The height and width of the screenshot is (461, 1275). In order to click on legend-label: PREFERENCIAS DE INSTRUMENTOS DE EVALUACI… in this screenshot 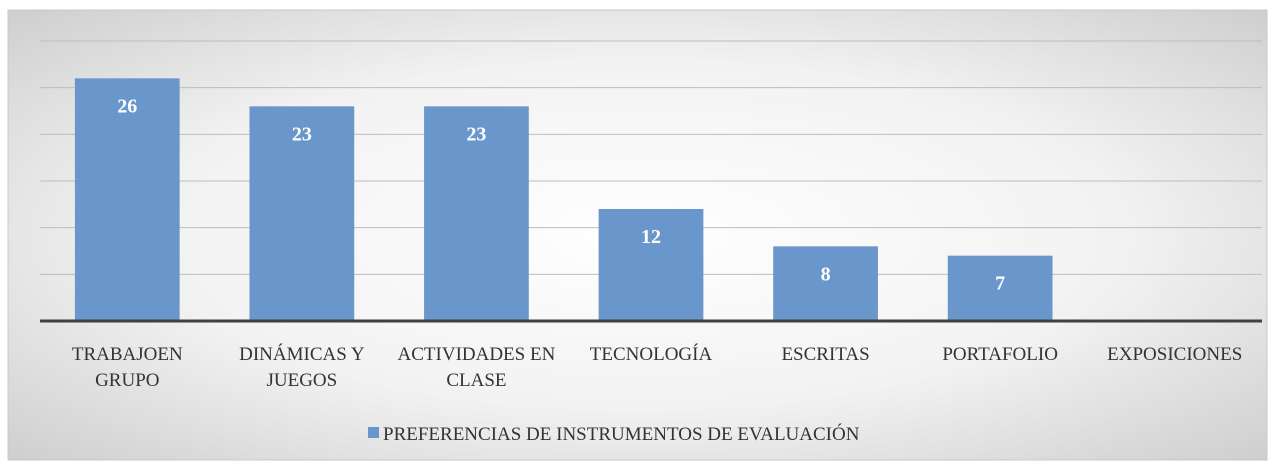, I will do `click(621, 434)`.